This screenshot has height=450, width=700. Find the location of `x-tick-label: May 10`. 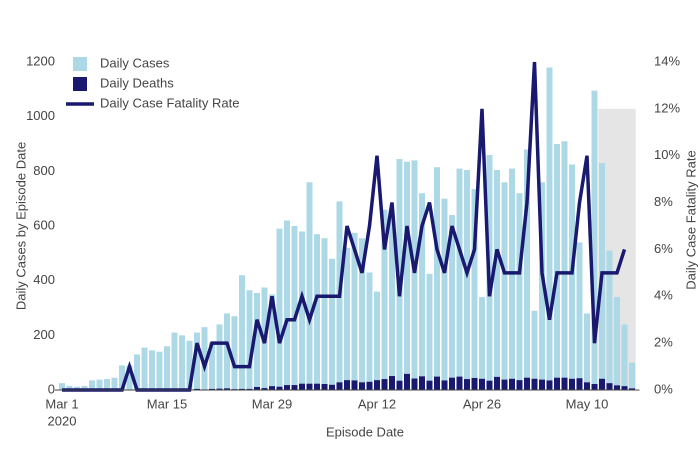

x-tick-label: May 10 is located at coordinates (587, 403).